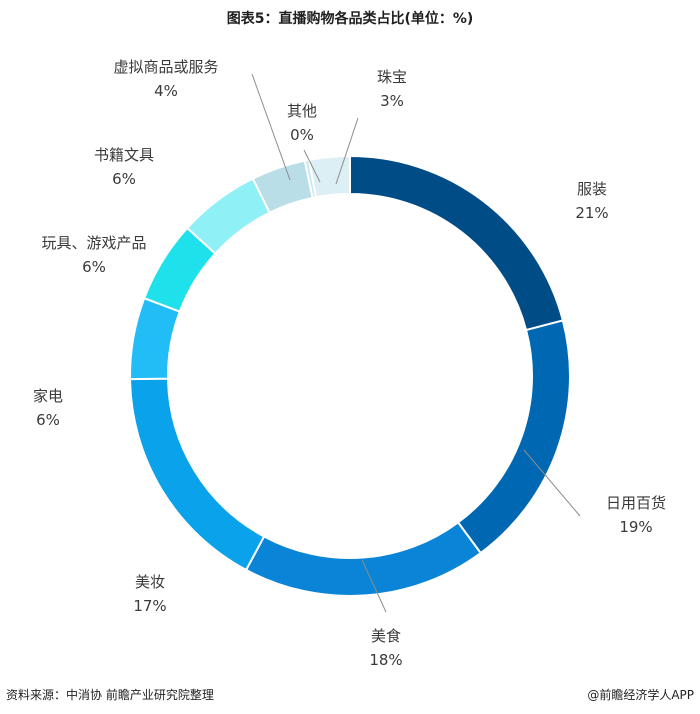 The width and height of the screenshot is (700, 714). I want to click on slice-name-label: 其他, so click(302, 111).